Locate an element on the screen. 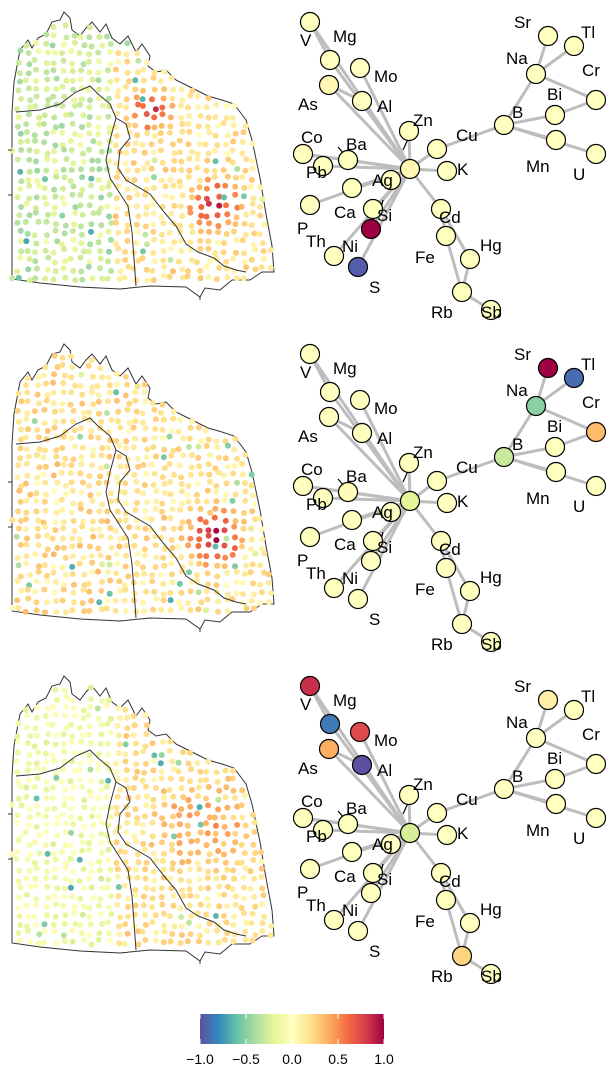  label-Zn: Zn is located at coordinates (423, 120).